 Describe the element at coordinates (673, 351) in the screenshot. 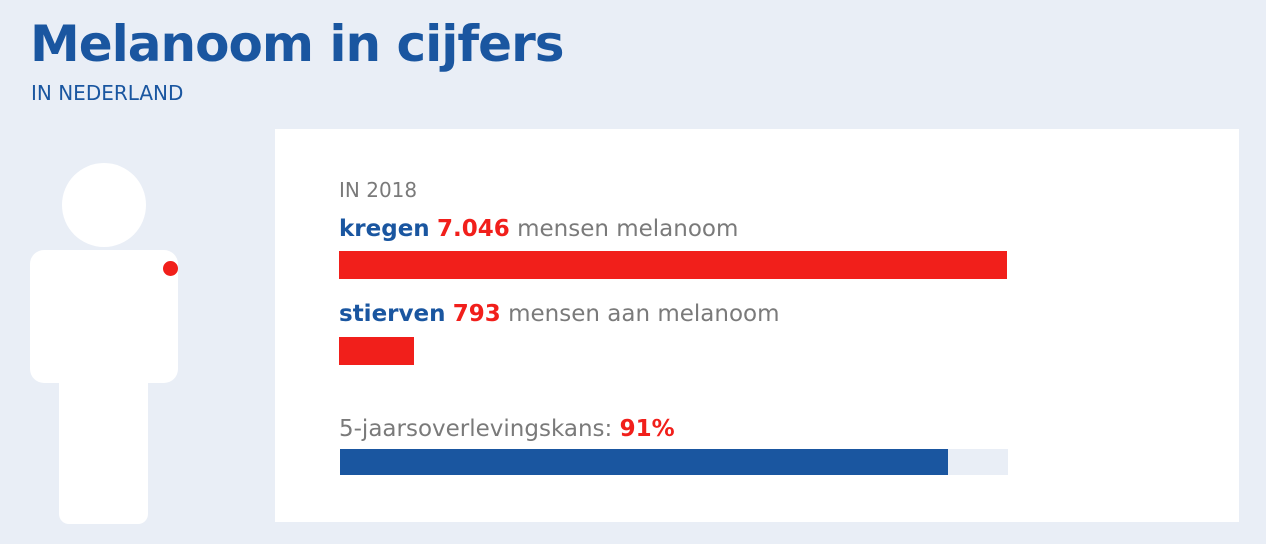

I see `mortality-bar-track` at that location.